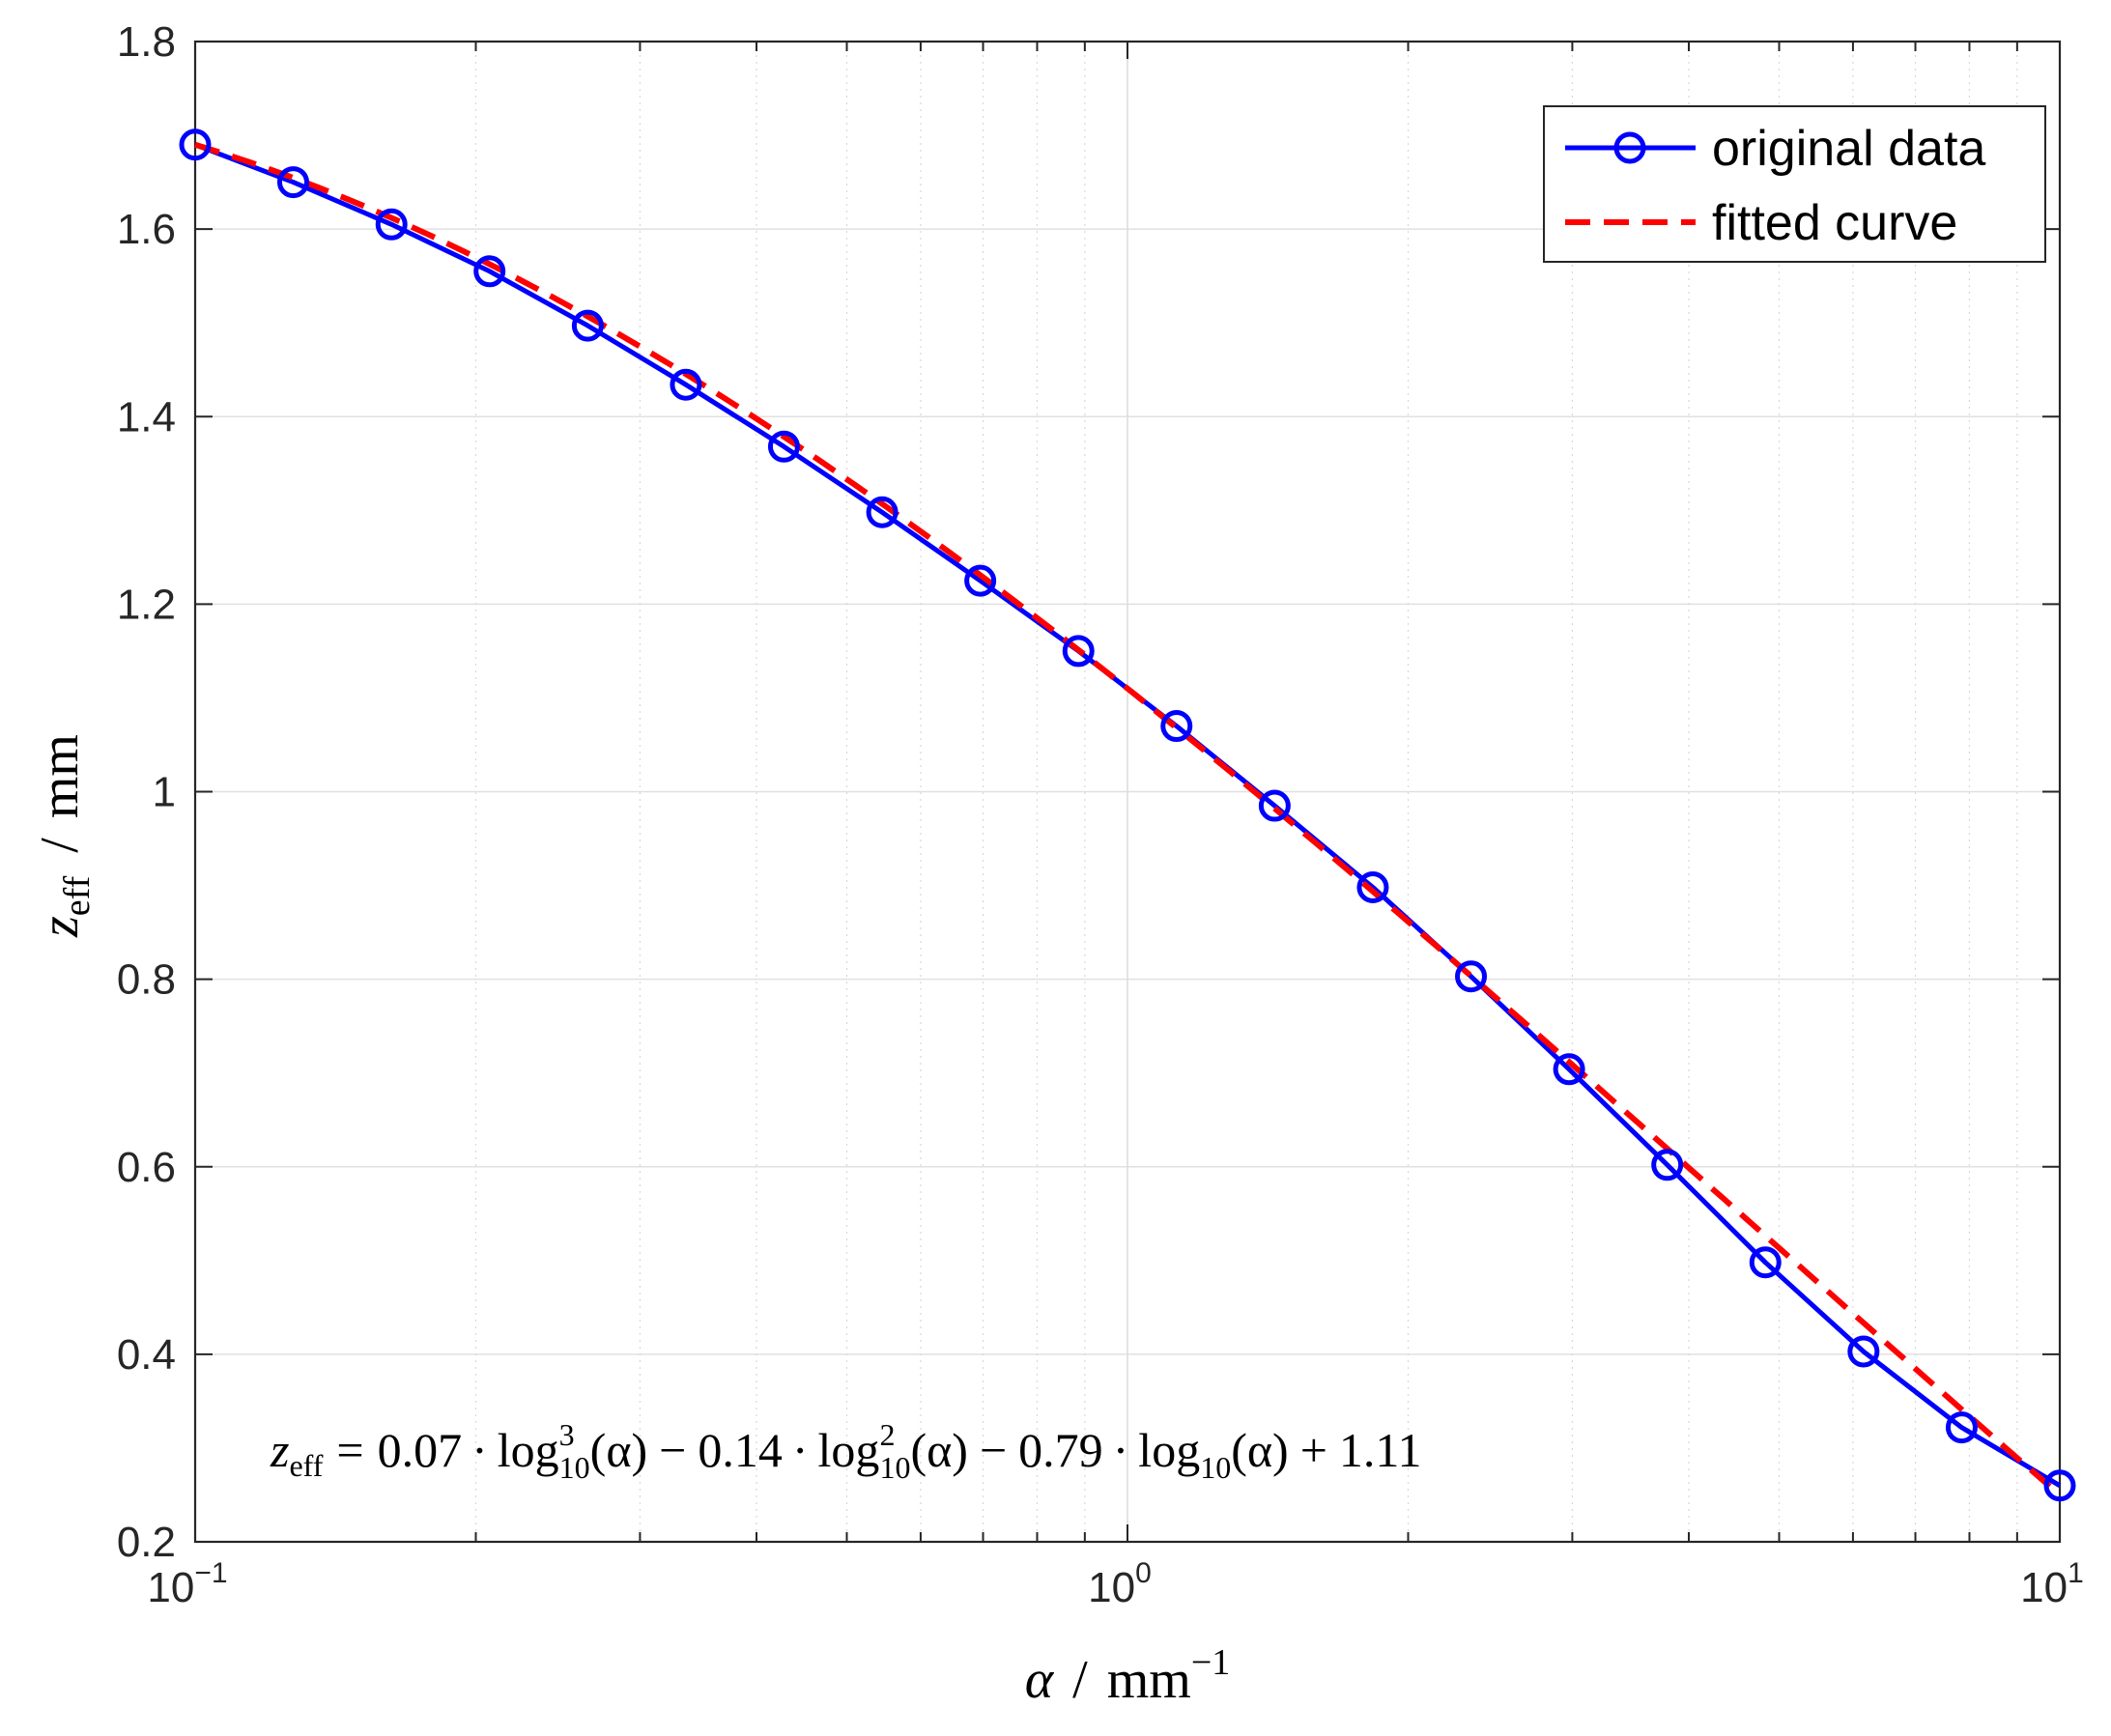 Image resolution: width=2111 pixels, height=1736 pixels. I want to click on legend-label-fitted: fitted curve, so click(1834, 223).